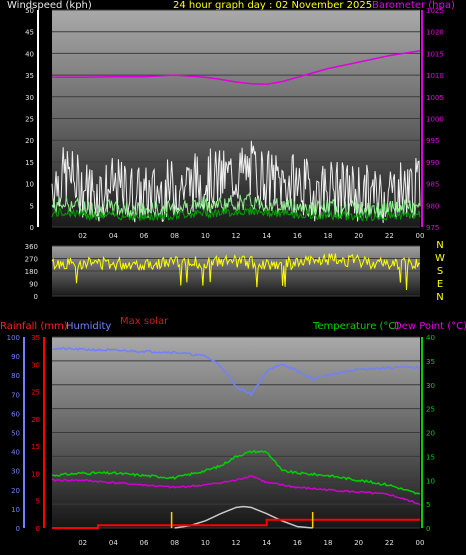 Image resolution: width=466 pixels, height=555 pixels. Describe the element at coordinates (389, 236) in the screenshot. I see `wind-x-tick-label: 22` at that location.